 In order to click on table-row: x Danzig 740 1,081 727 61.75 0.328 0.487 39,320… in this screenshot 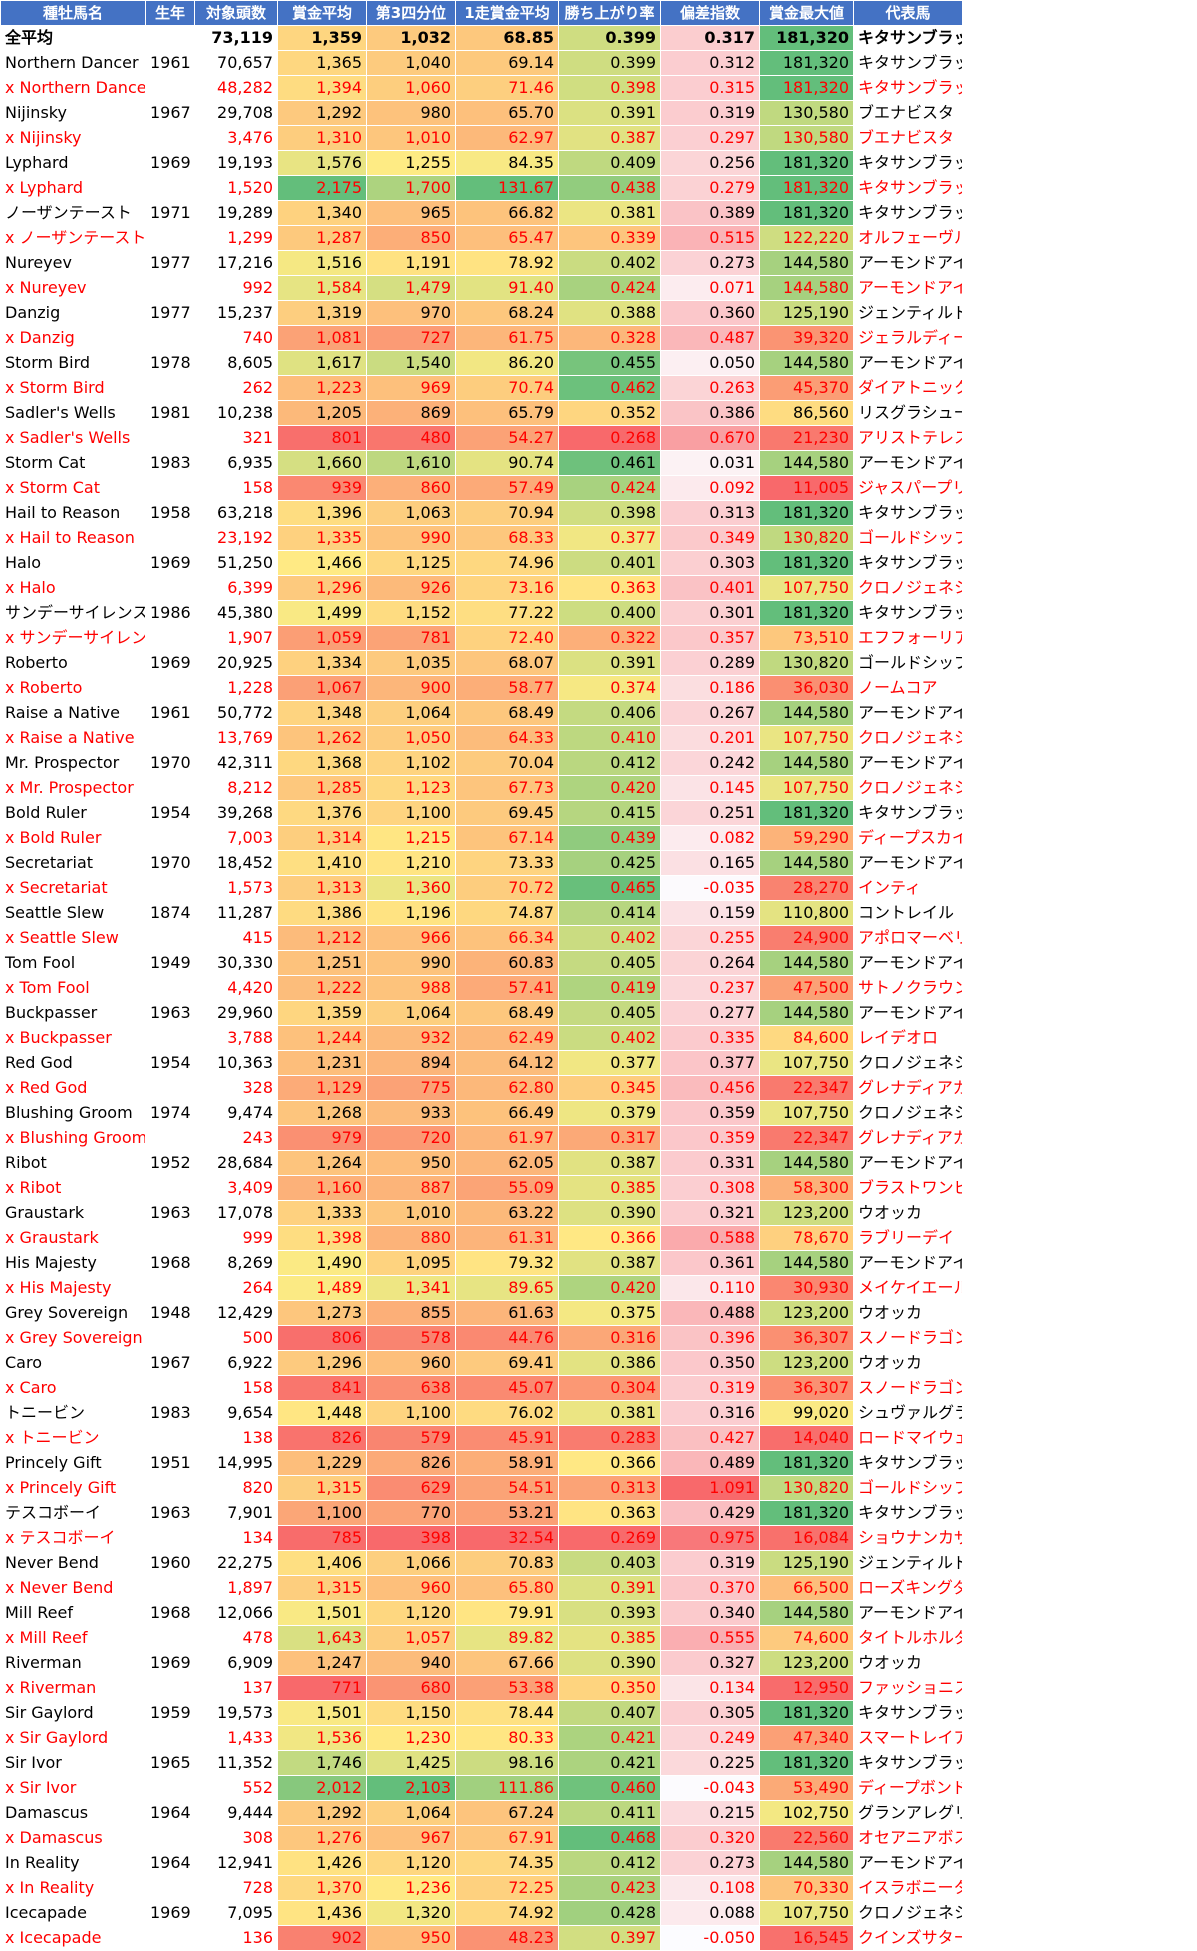, I will do `click(481, 338)`.